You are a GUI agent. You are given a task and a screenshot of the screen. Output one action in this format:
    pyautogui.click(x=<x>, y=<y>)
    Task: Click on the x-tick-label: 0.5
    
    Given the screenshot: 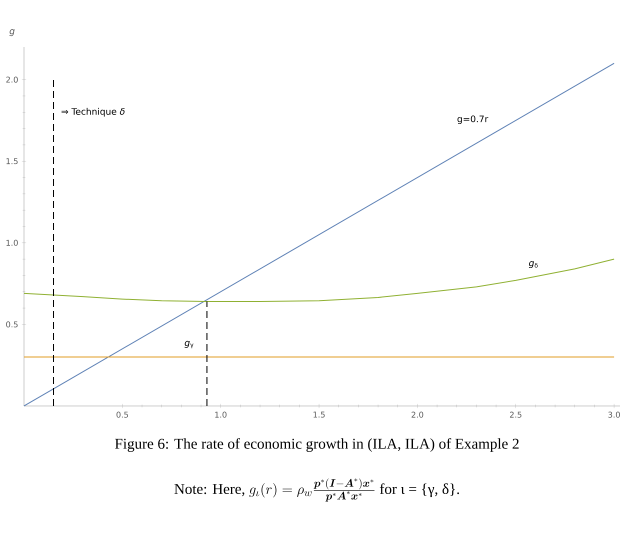 What is the action you would take?
    pyautogui.click(x=122, y=415)
    